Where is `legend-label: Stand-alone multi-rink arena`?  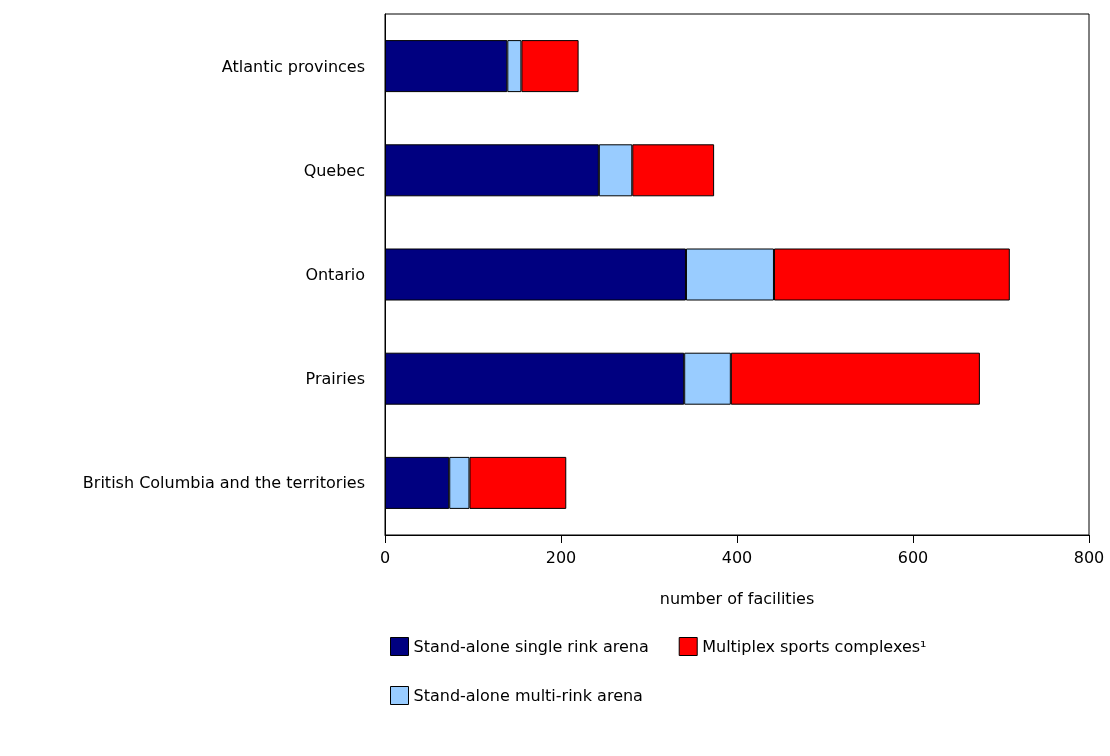
legend-label: Stand-alone multi-rink arena is located at coordinates (528, 695).